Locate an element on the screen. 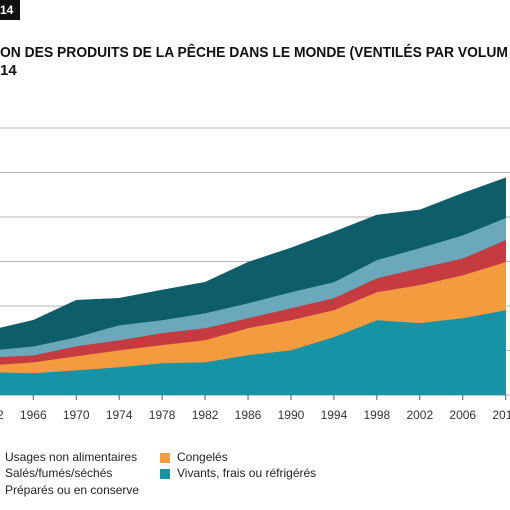  legend-label: Vivants, frais ou réfrigérés is located at coordinates (246, 473).